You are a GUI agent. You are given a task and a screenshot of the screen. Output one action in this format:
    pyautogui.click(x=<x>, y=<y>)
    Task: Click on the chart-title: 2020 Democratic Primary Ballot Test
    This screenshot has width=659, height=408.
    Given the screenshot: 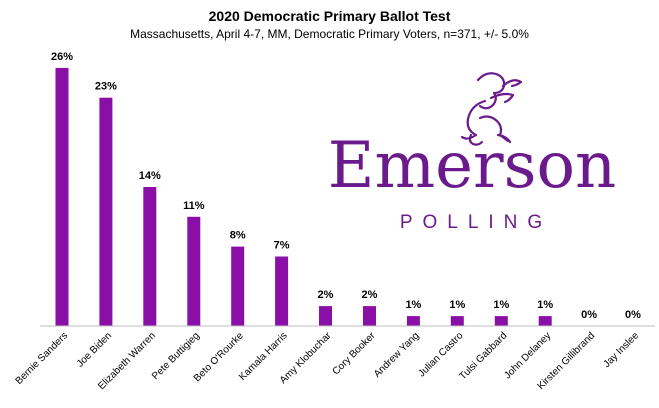 What is the action you would take?
    pyautogui.click(x=329, y=16)
    